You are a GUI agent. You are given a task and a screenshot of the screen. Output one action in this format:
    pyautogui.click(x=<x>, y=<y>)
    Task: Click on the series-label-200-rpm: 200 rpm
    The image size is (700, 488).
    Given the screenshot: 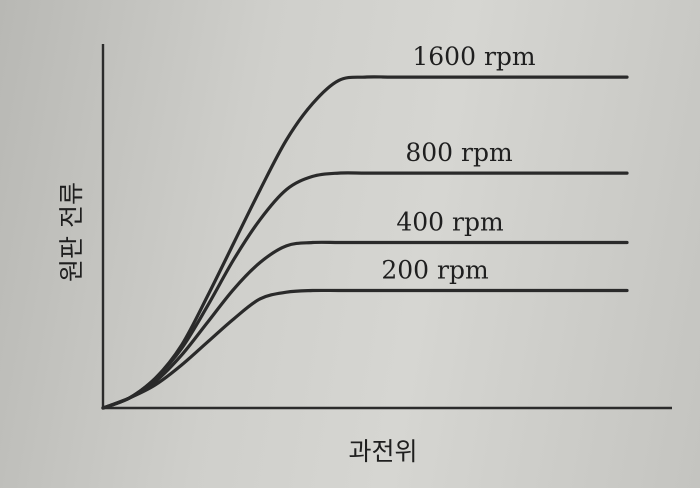 What is the action you would take?
    pyautogui.click(x=435, y=270)
    